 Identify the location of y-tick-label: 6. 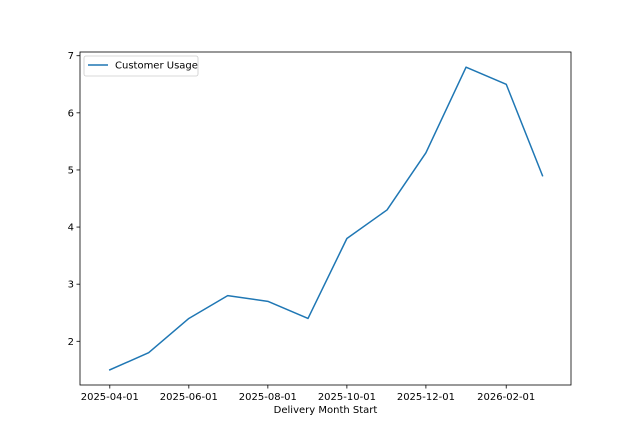
(71, 113).